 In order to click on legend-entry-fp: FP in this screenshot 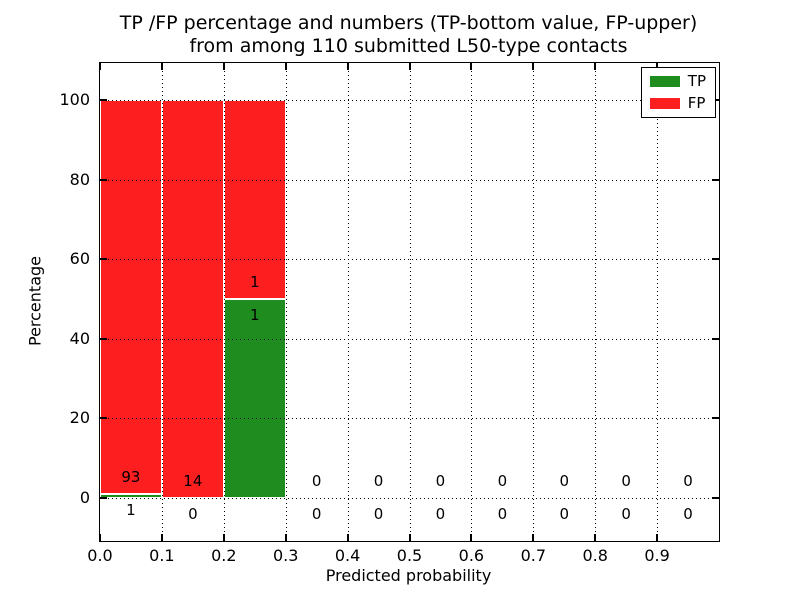, I will do `click(677, 103)`.